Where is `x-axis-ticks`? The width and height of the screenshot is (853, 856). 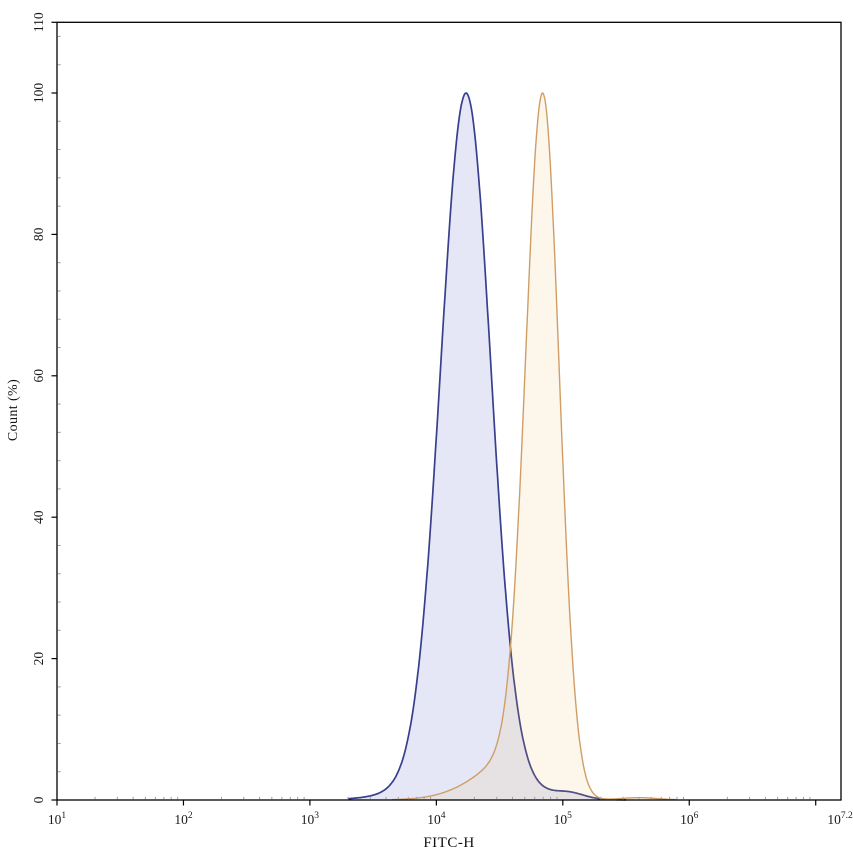
x-axis-ticks is located at coordinates (436, 801).